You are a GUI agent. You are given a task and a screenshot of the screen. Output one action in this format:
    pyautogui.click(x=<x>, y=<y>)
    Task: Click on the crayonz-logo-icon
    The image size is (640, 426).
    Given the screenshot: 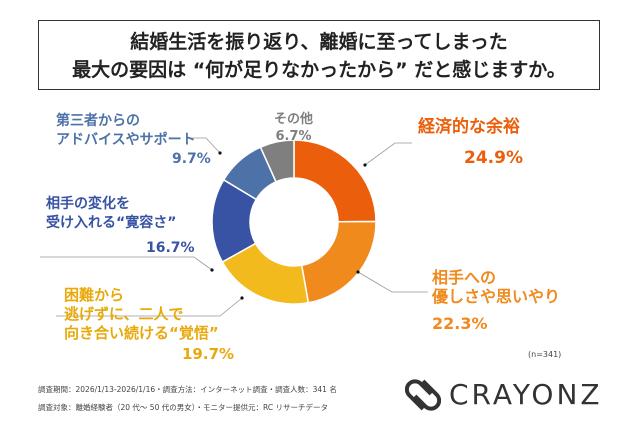 What is the action you would take?
    pyautogui.click(x=423, y=394)
    